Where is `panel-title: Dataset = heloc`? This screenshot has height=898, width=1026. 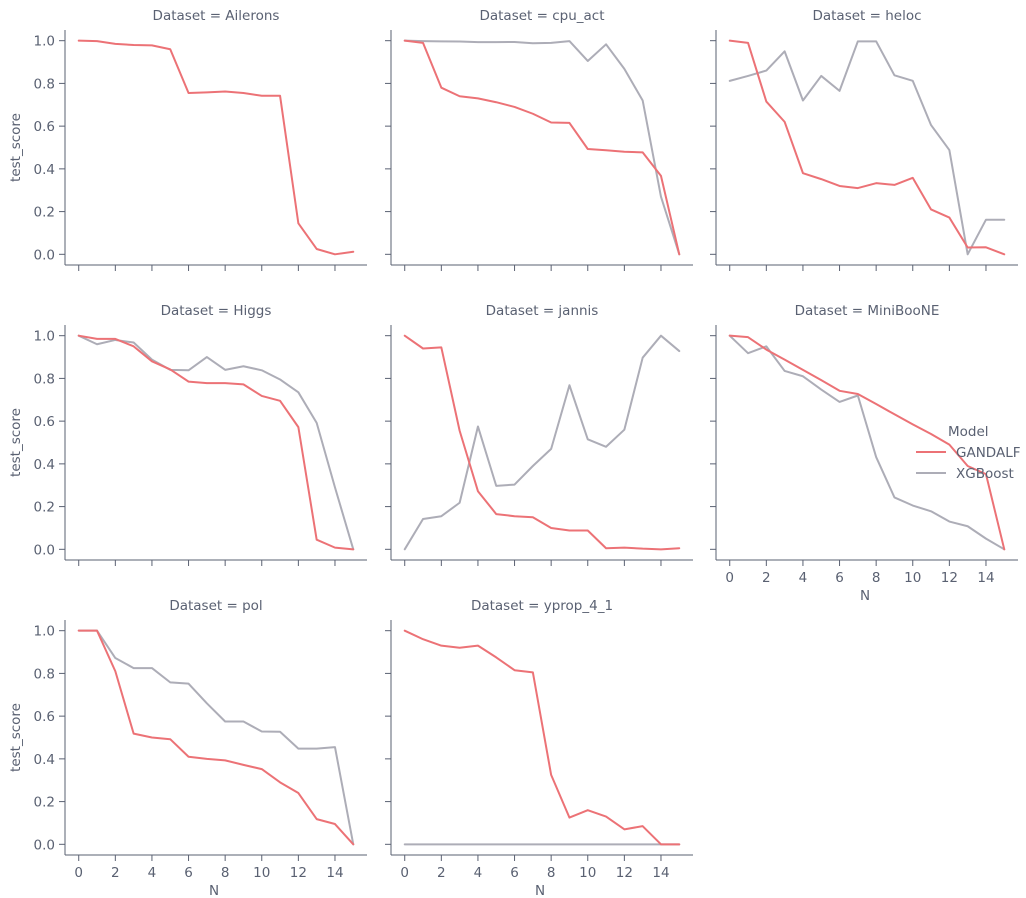
panel-title: Dataset = heloc is located at coordinates (866, 16).